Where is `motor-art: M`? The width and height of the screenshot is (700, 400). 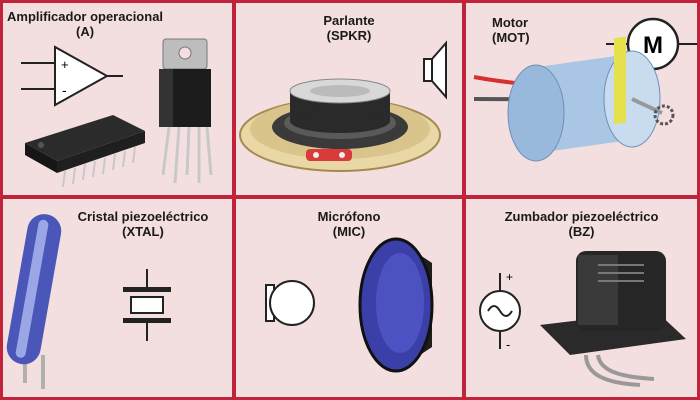 motor-art: M is located at coordinates (585, 89).